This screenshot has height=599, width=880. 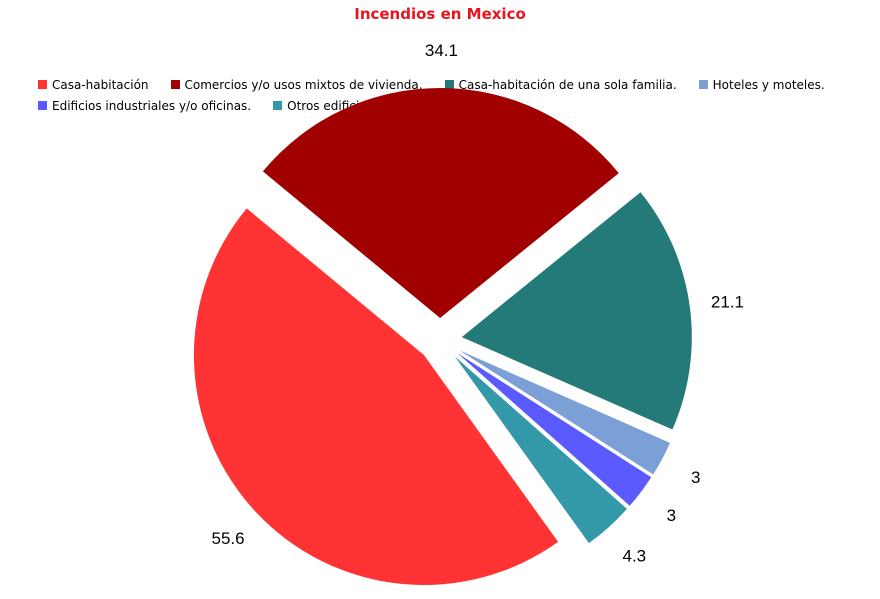 I want to click on legend-item-casa-una-familia: Casa-habitación de una sola familia., so click(x=560, y=84).